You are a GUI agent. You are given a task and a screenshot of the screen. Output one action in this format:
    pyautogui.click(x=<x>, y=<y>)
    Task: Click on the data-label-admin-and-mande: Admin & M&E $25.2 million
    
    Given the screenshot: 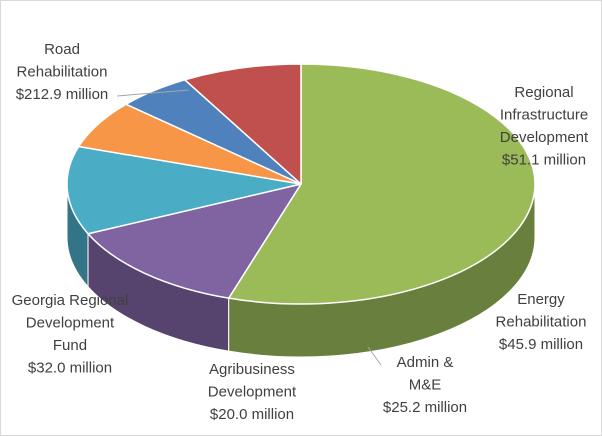 What is the action you would take?
    pyautogui.click(x=425, y=385)
    